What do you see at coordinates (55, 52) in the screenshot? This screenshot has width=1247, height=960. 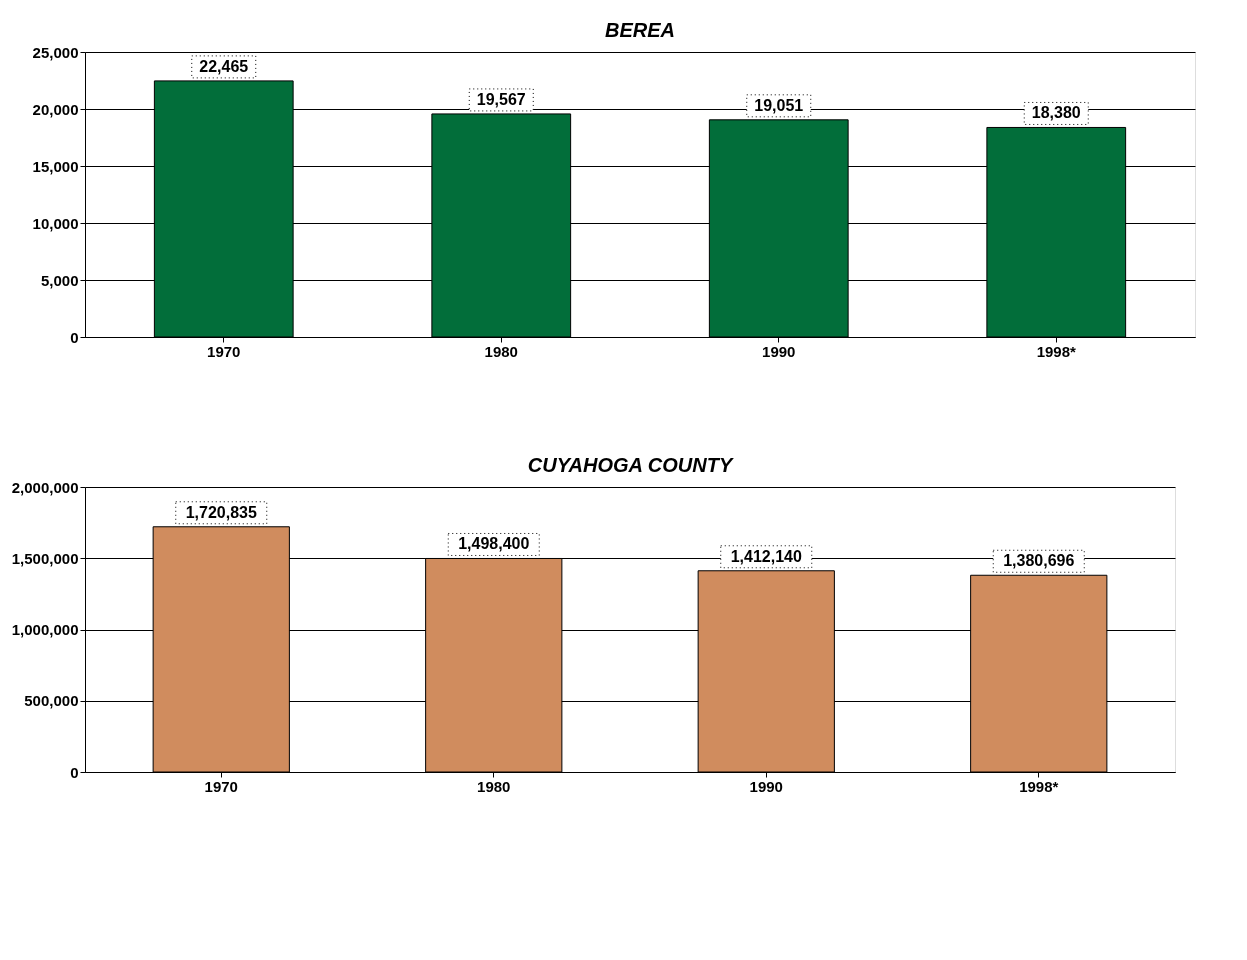 I see `y-tick-label: 25,000` at bounding box center [55, 52].